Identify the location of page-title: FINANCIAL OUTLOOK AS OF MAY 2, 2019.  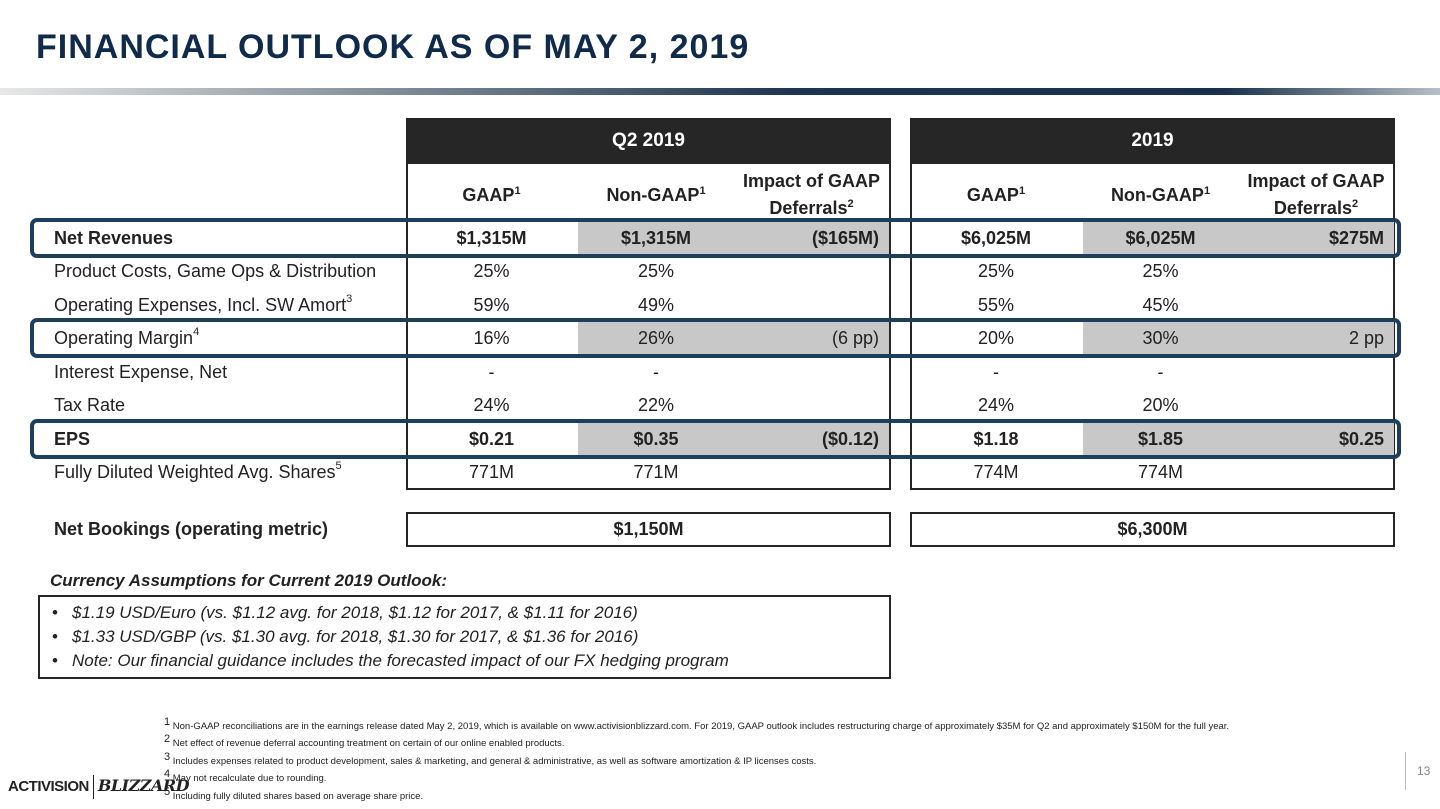
(393, 47).